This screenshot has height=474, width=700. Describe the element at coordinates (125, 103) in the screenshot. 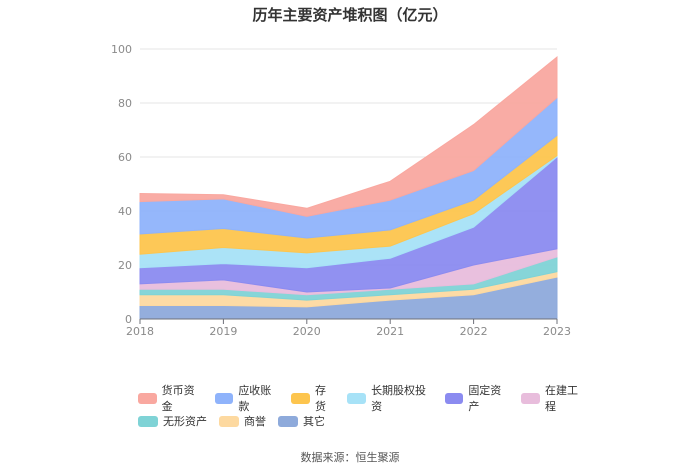

I see `y-tick-label: 80` at that location.